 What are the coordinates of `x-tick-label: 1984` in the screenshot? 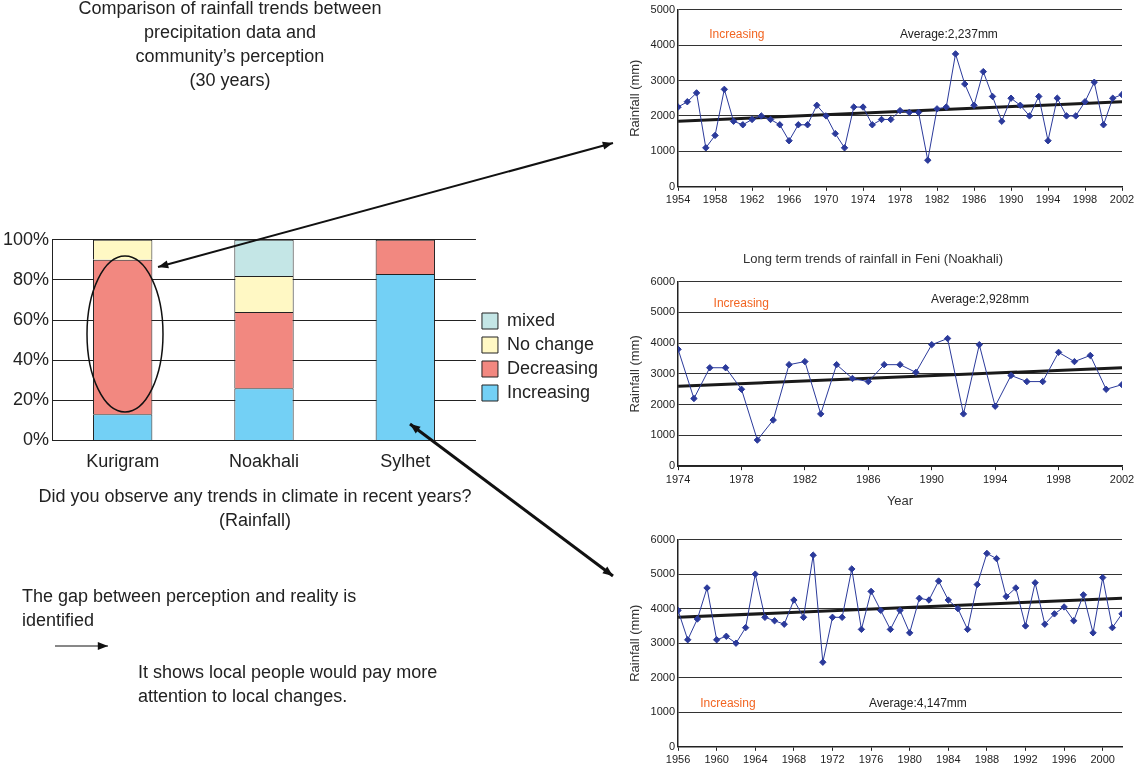 It's located at (948, 759).